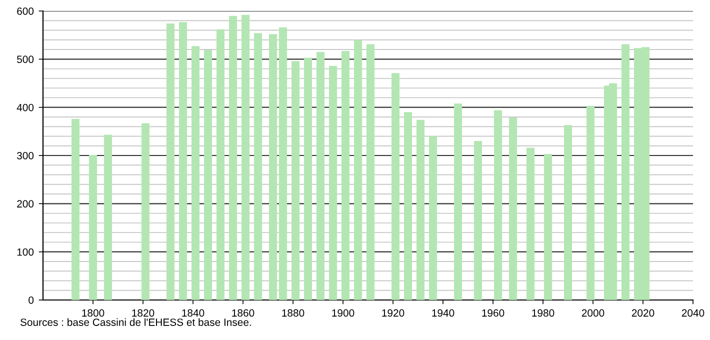  I want to click on y-tick-label: 200, so click(25, 204).